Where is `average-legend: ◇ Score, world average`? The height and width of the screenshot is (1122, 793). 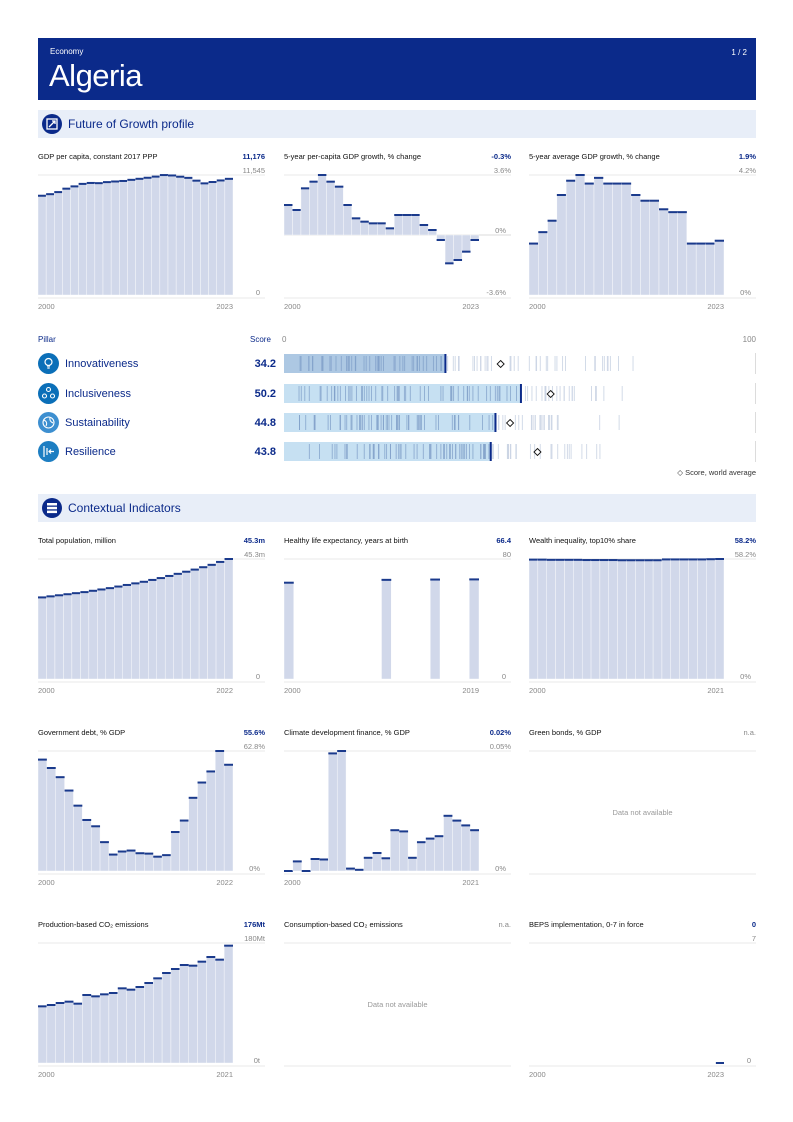
average-legend: ◇ Score, world average is located at coordinates (716, 472).